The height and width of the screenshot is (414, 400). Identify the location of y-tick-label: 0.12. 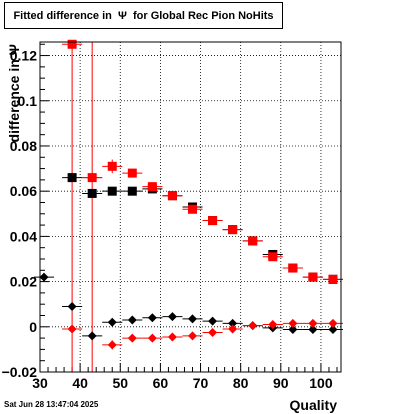
(23, 56).